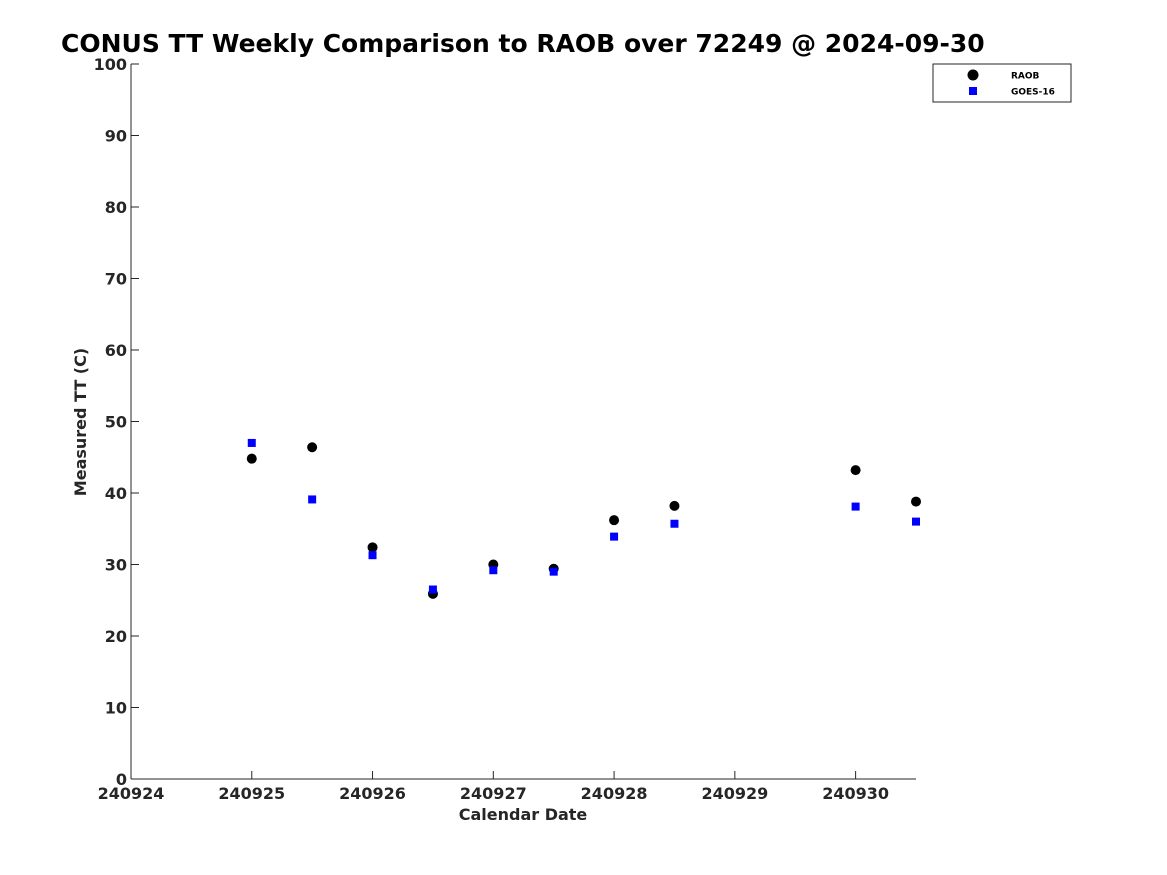 This screenshot has width=1167, height=875. Describe the element at coordinates (116, 565) in the screenshot. I see `y-tick-label: 30` at that location.